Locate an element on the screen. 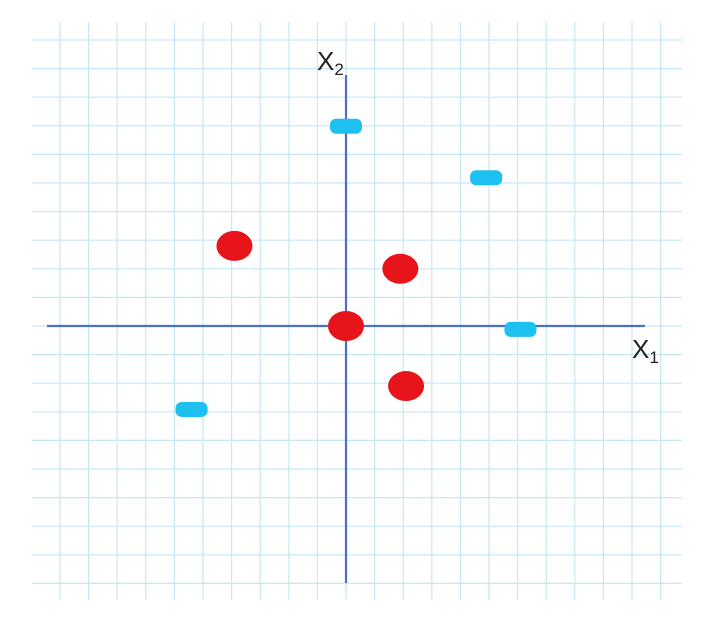 This screenshot has height=622, width=710. x2-axis-label-subscript: 2 is located at coordinates (338, 69).